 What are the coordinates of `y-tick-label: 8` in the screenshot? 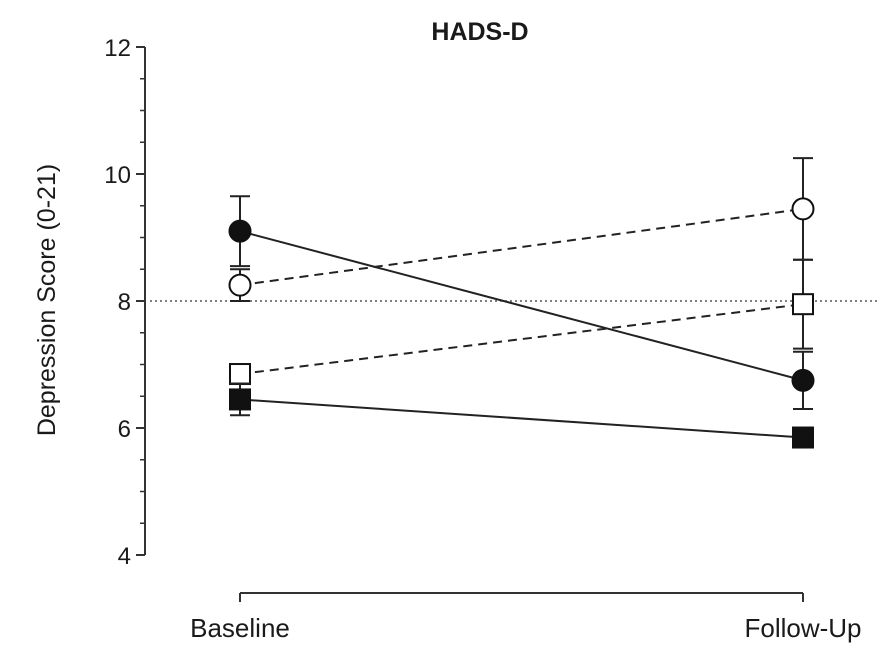 It's located at (124, 302).